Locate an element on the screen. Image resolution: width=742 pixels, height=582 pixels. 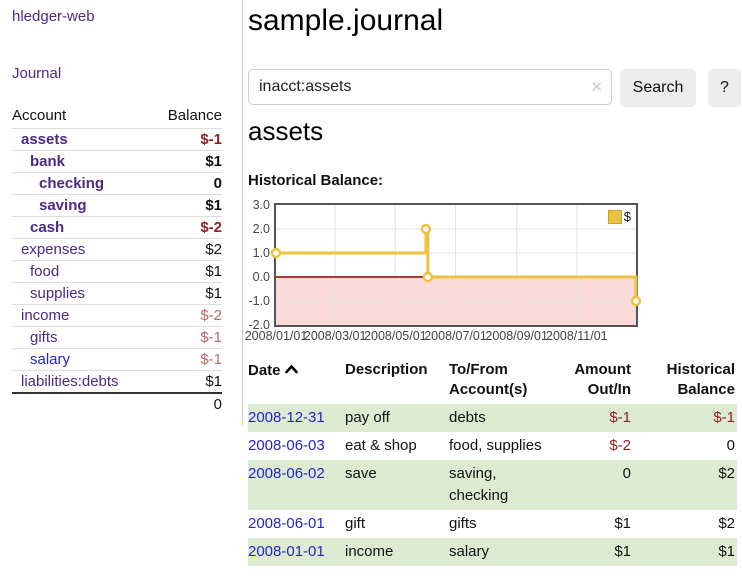
transaction-date-link: 2008-06-03 is located at coordinates (286, 445).